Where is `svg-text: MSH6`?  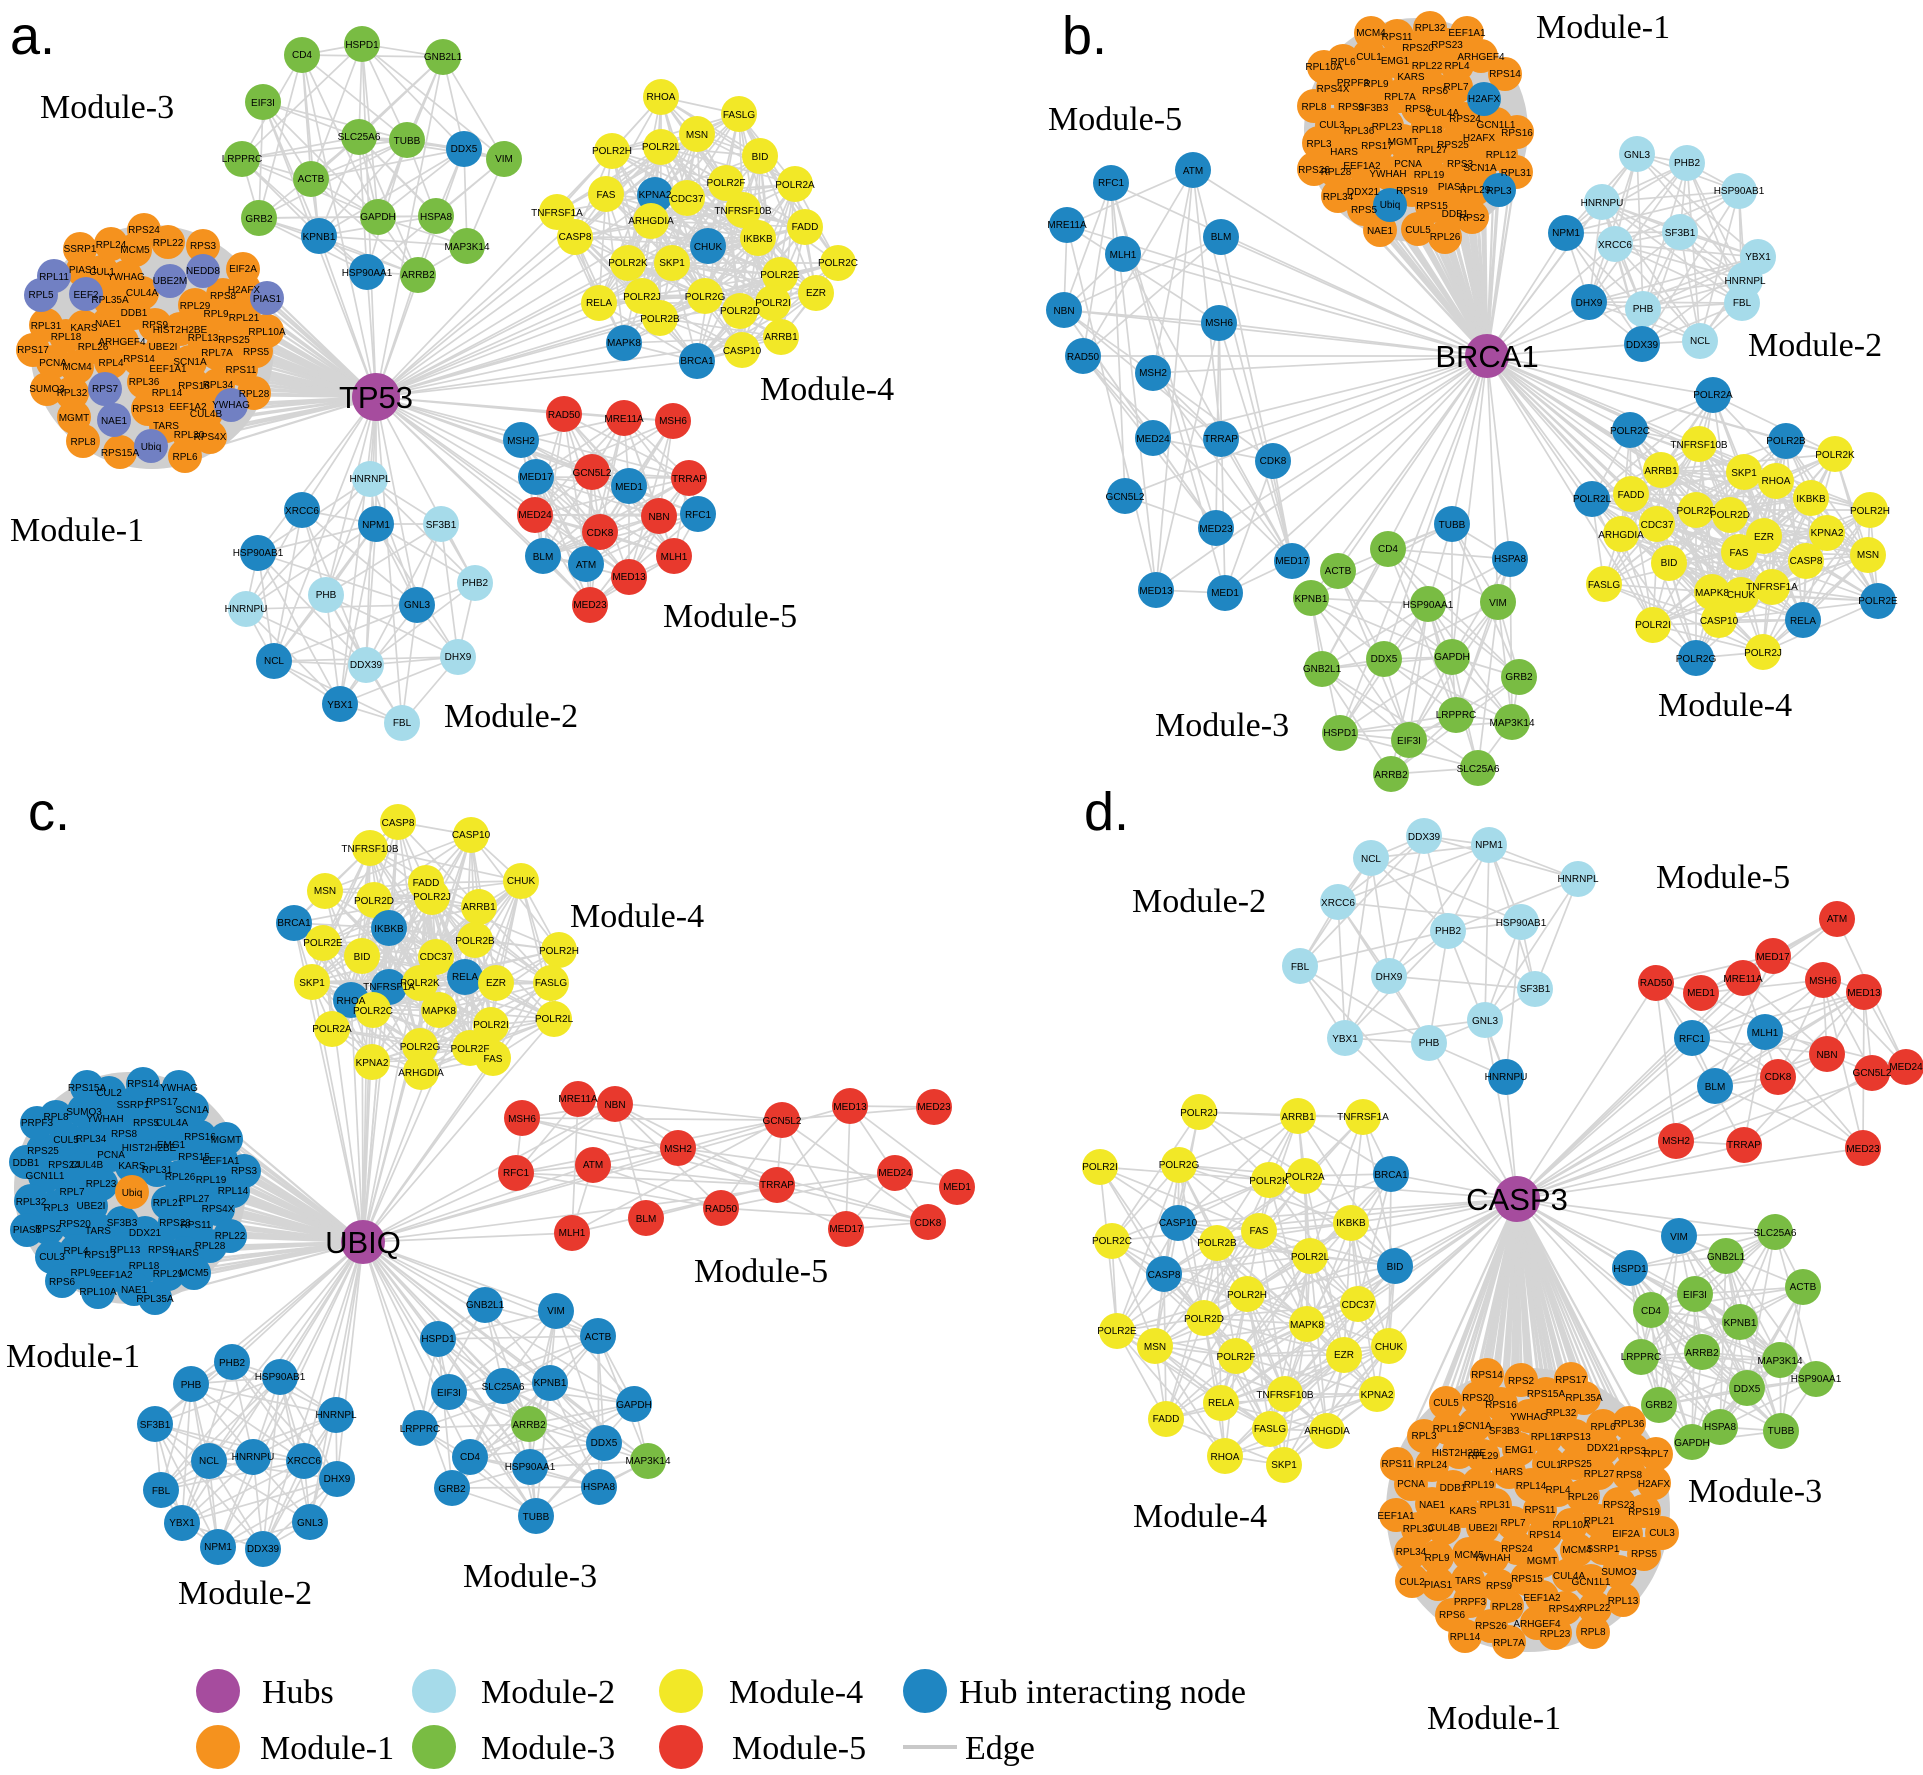 svg-text: MSH6 is located at coordinates (1823, 981).